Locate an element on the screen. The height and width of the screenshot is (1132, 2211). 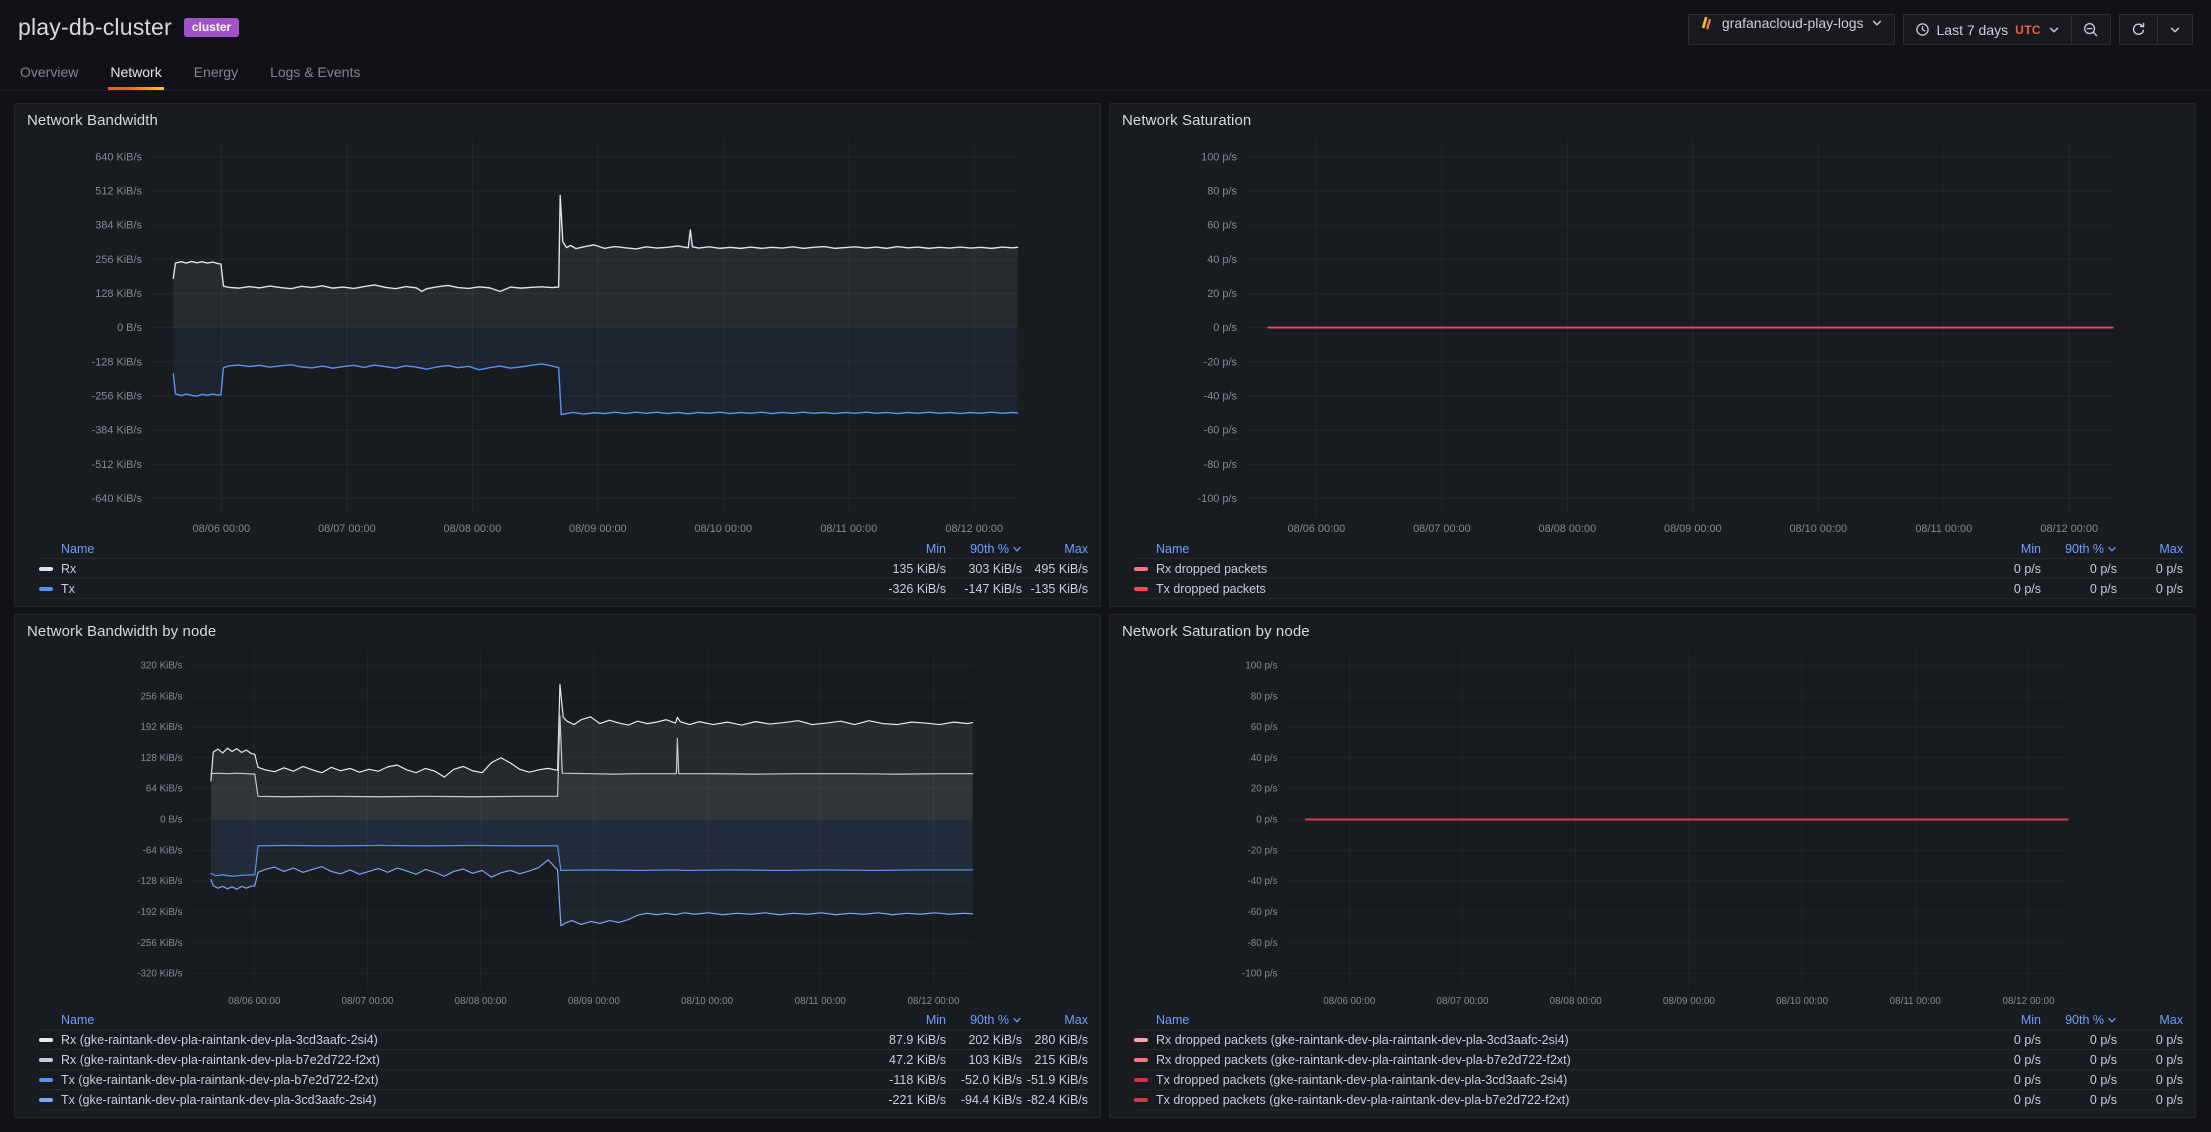
datasource-label: grafanacloud-play-logs is located at coordinates (1792, 23).